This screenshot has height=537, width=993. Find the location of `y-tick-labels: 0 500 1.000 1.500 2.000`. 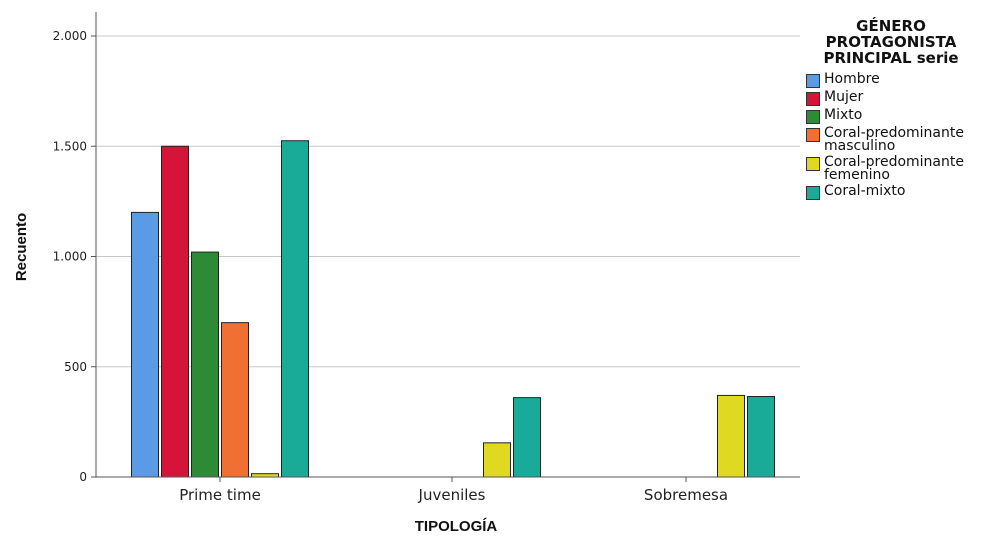

y-tick-labels: 0 500 1.000 1.500 2.000 is located at coordinates (70, 256).